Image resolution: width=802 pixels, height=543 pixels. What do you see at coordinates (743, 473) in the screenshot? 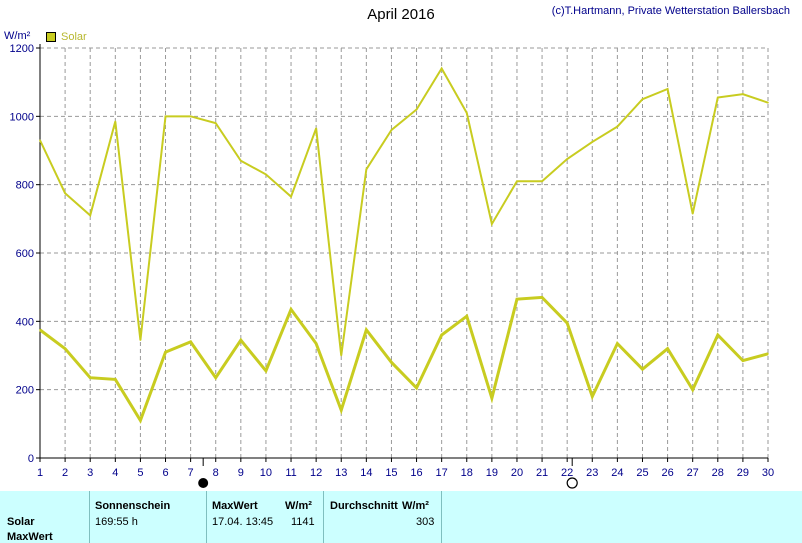
I see `x-tick-label: 29` at bounding box center [743, 473].